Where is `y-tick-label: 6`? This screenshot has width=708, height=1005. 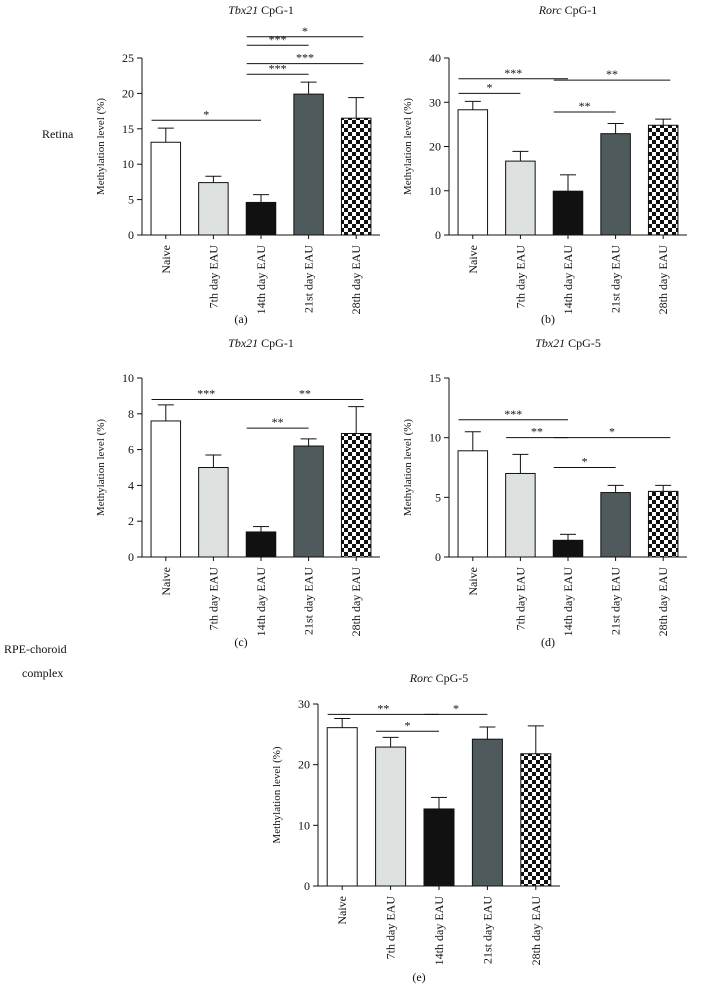
y-tick-label: 6 is located at coordinates (131, 450).